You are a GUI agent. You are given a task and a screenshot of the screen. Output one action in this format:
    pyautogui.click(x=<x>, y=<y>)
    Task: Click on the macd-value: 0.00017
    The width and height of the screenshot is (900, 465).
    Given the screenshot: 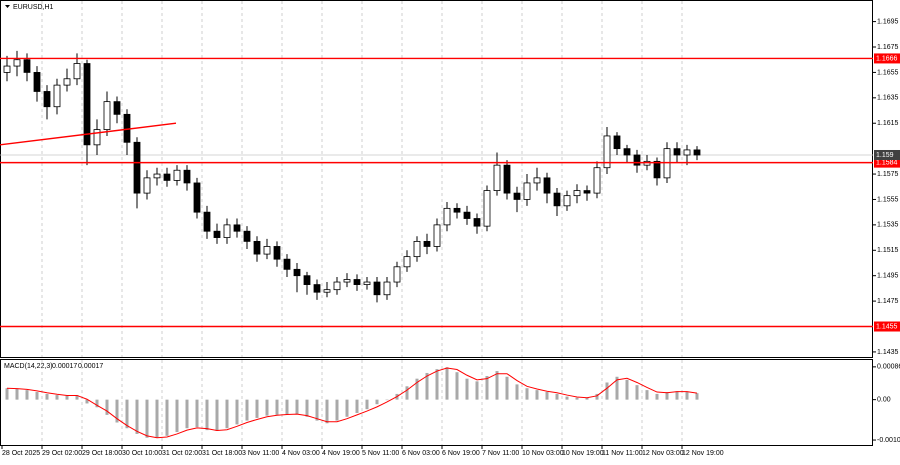 What is the action you would take?
    pyautogui.click(x=90, y=366)
    